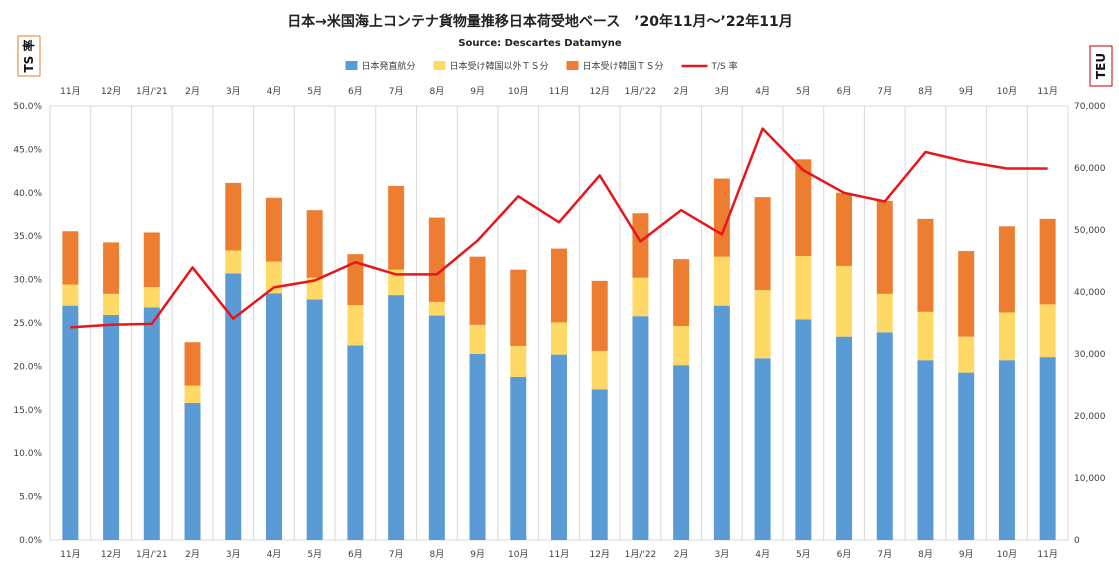 This screenshot has width=1119, height=572. Describe the element at coordinates (27, 107) in the screenshot. I see `left-tick-label: 50.0%` at that location.